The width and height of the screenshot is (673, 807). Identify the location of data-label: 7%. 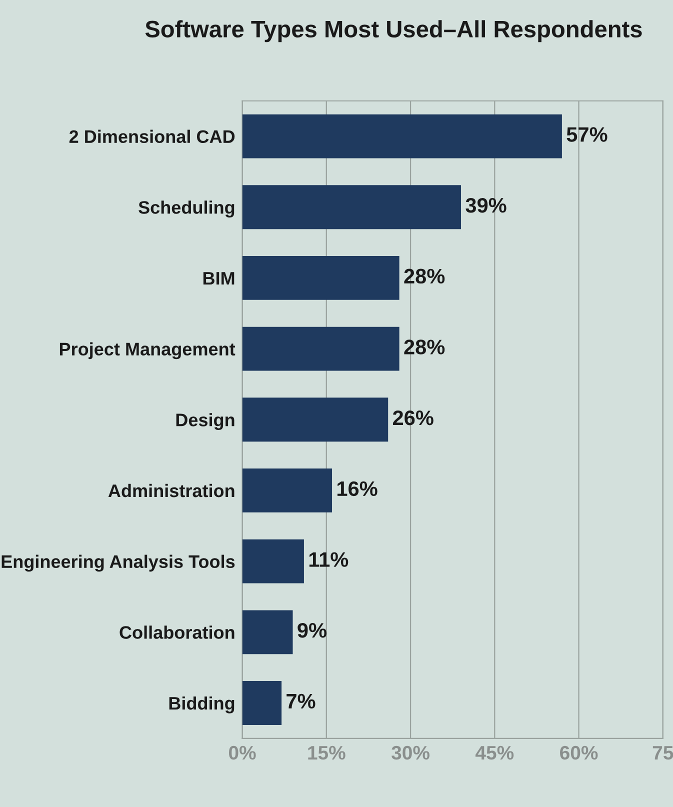
(301, 701).